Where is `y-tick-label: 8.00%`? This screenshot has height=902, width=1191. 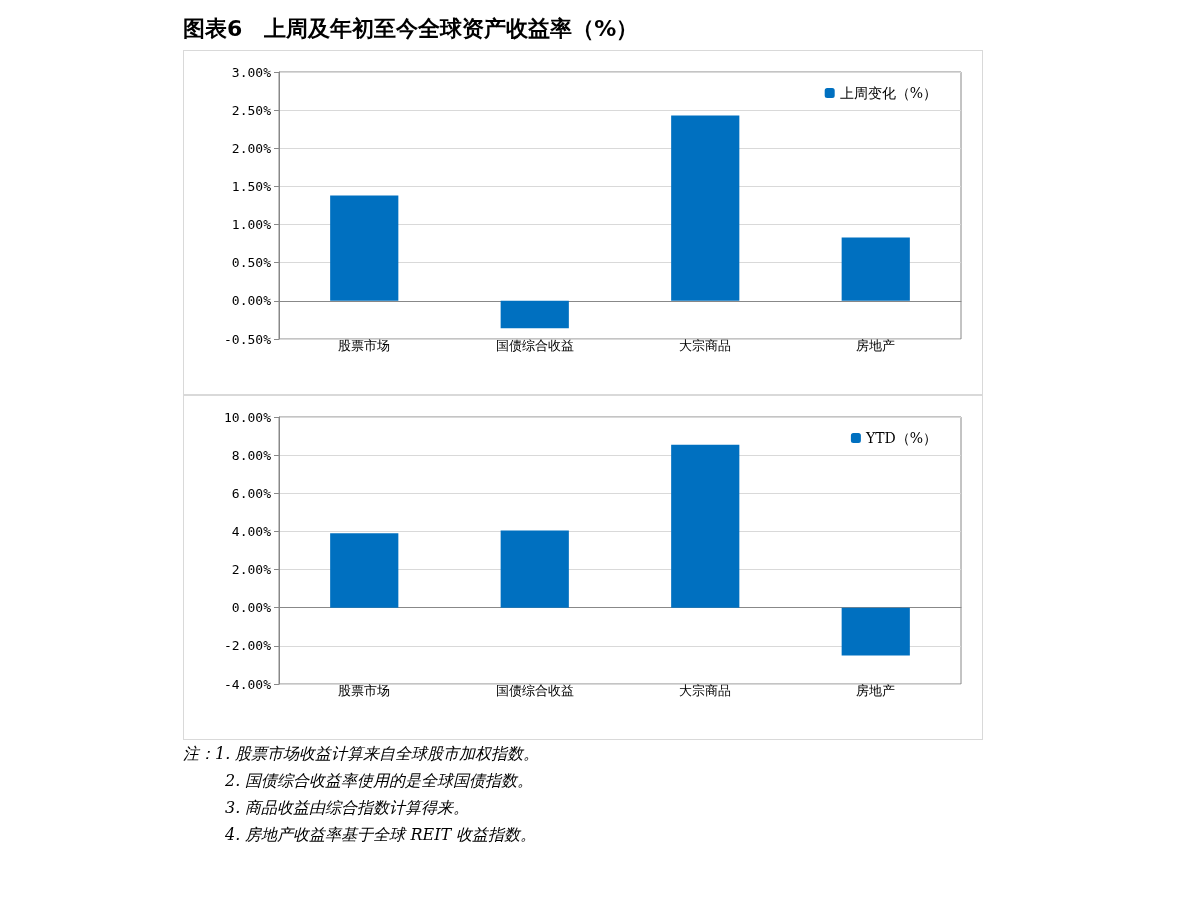 y-tick-label: 8.00% is located at coordinates (251, 455).